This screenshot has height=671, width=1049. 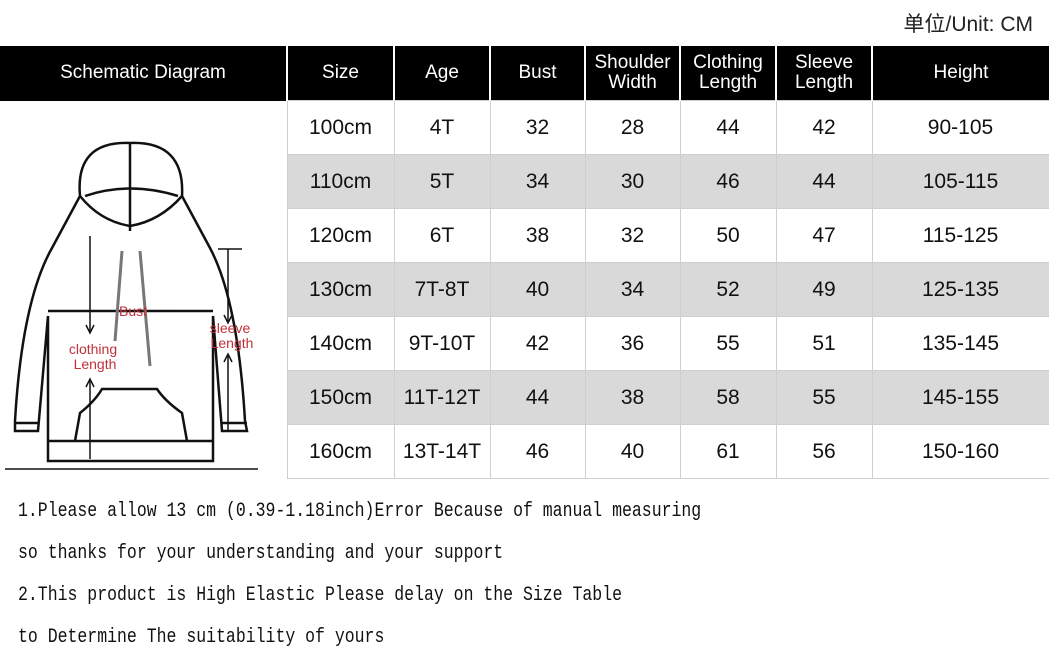 I want to click on table-row: 140cm 9T-10T 42 36 55 51 135-145, so click(x=524, y=343).